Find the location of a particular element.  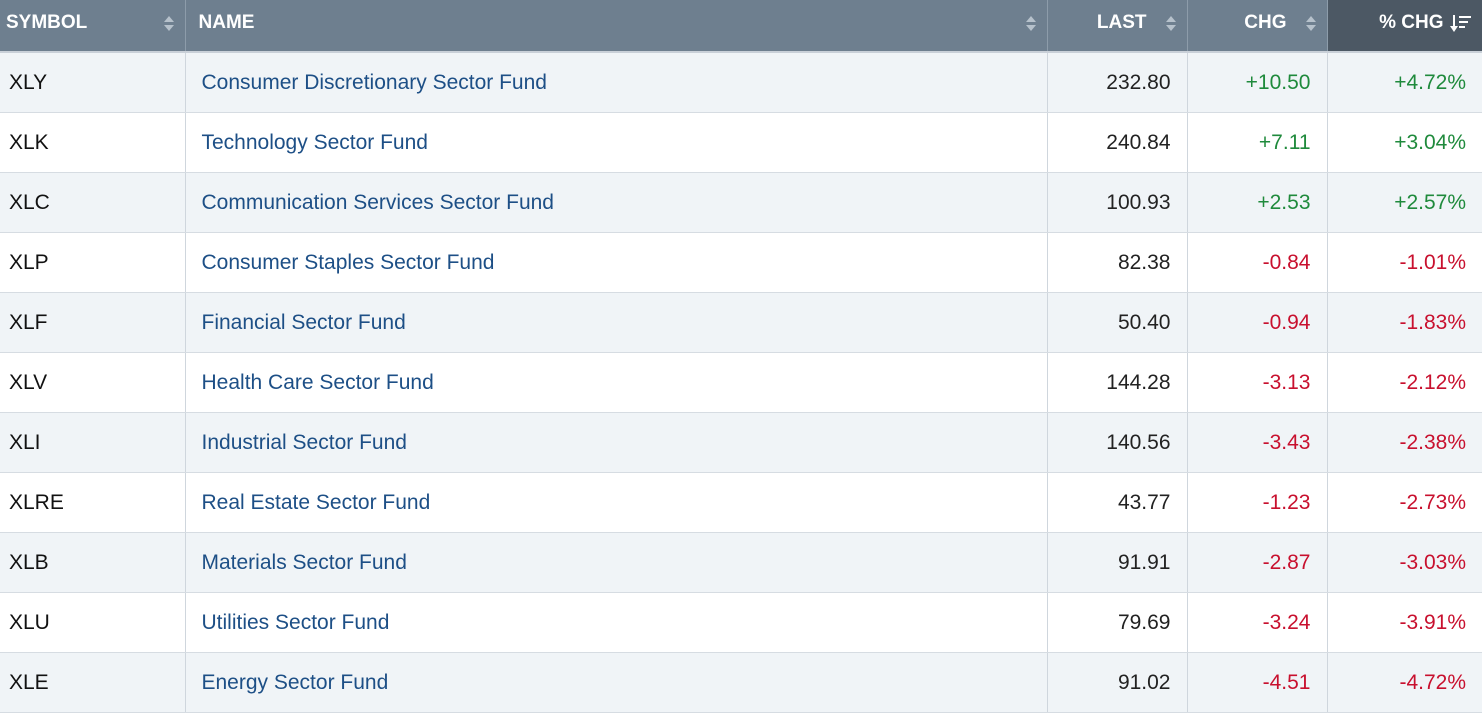

sort-descending-icon is located at coordinates (1460, 24).